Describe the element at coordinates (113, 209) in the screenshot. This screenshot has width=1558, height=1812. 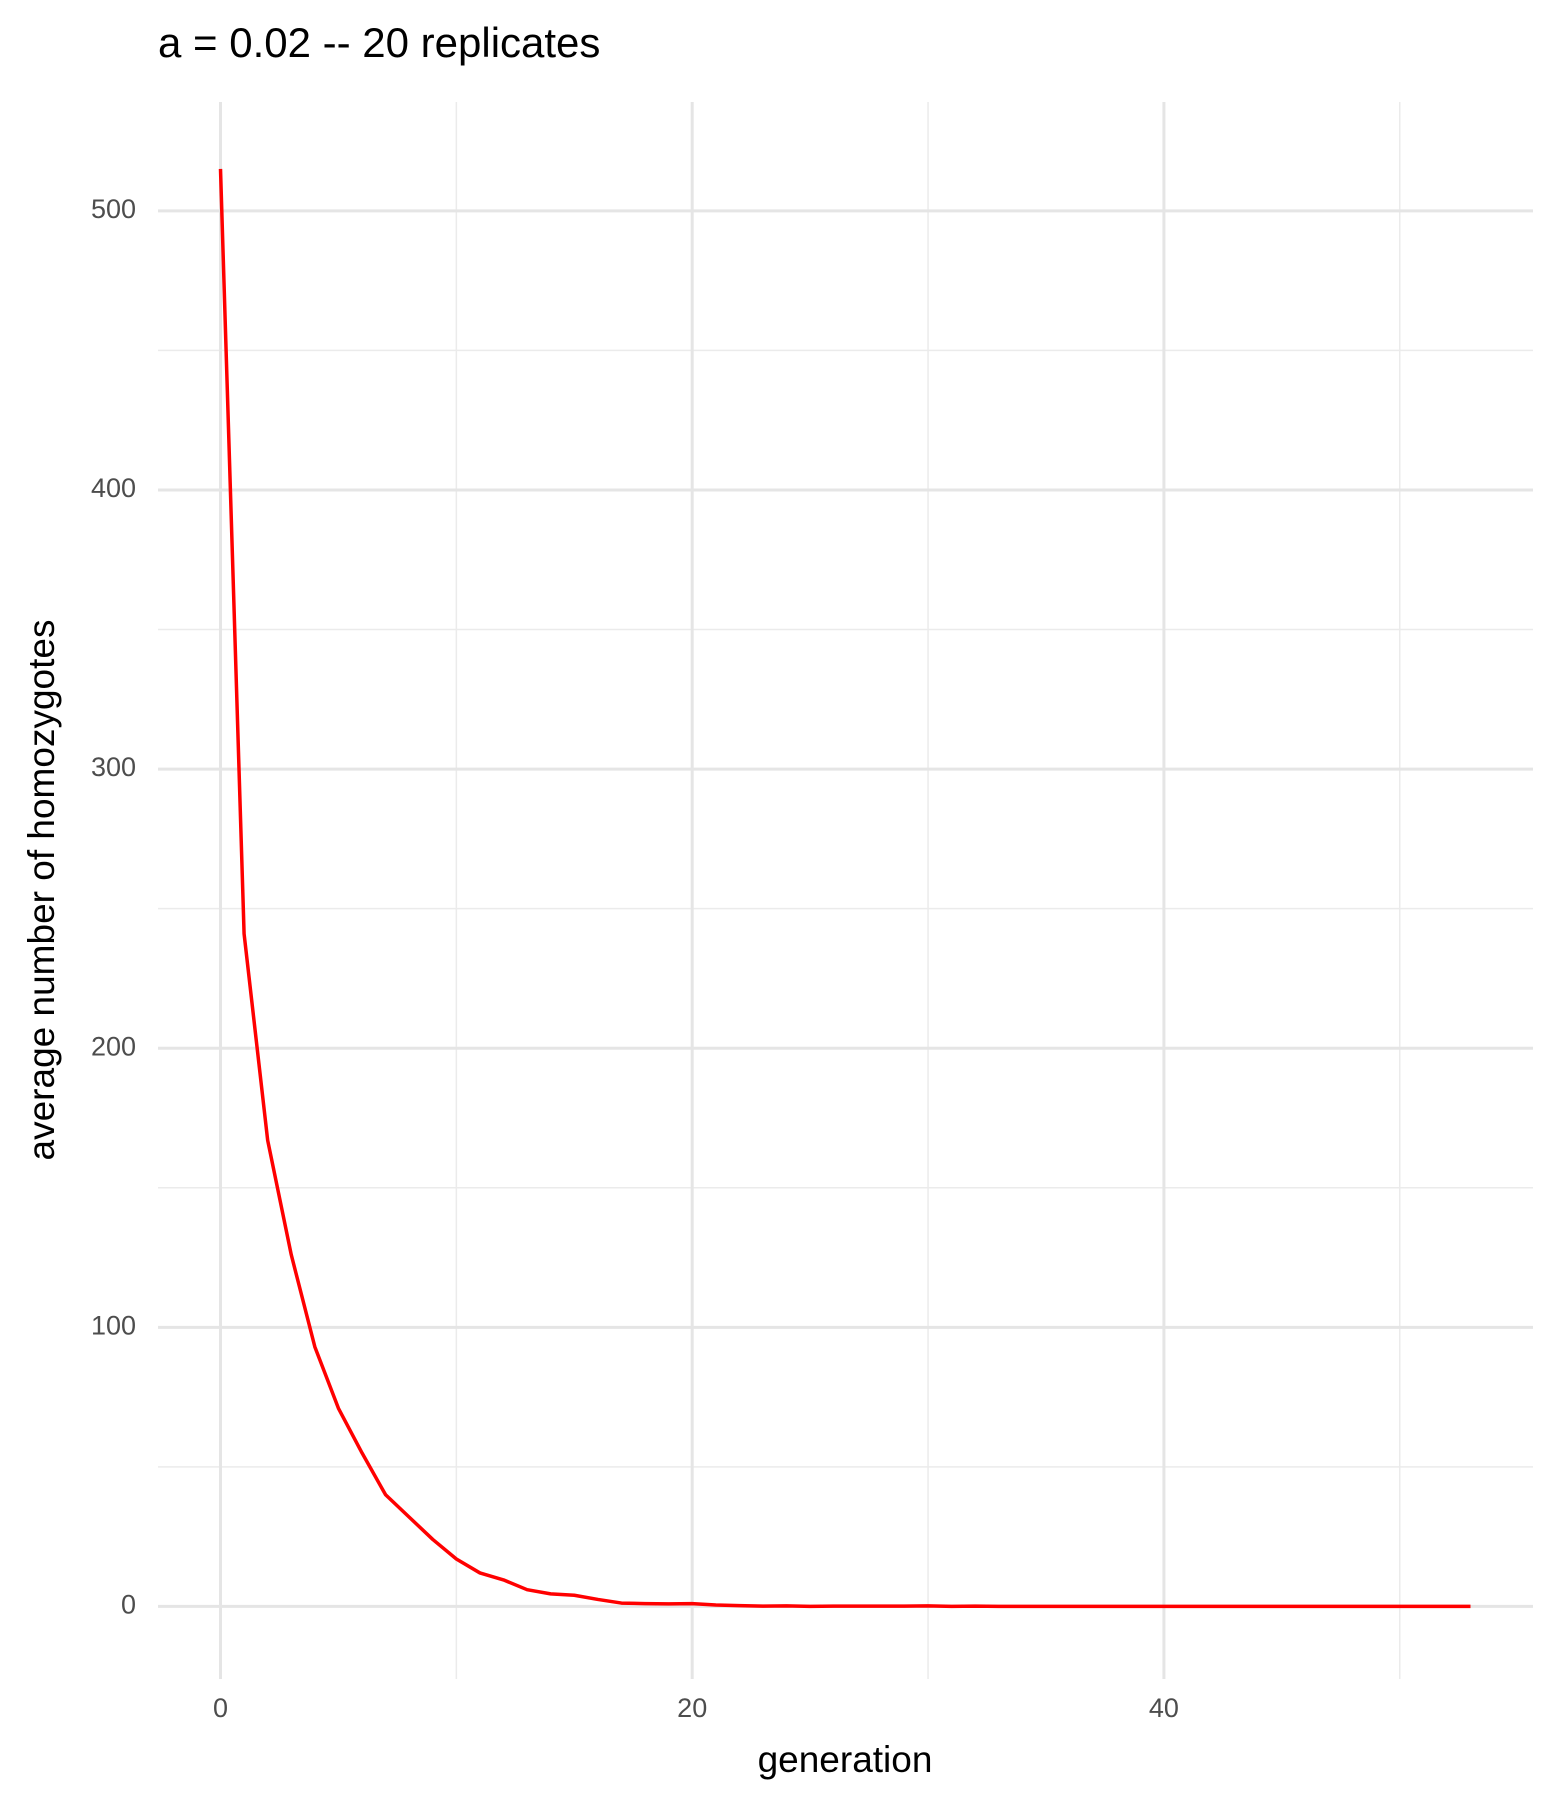
I see `y-tick-label: 500` at that location.